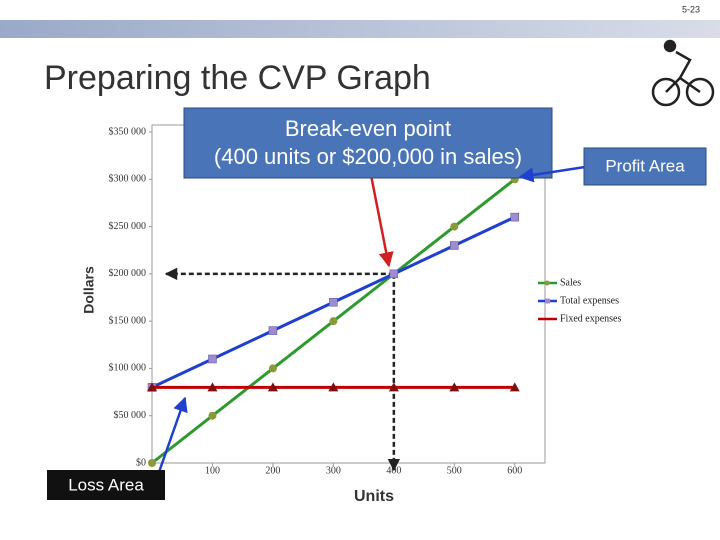  Describe the element at coordinates (683, 73) in the screenshot. I see `cyclist-icon` at that location.